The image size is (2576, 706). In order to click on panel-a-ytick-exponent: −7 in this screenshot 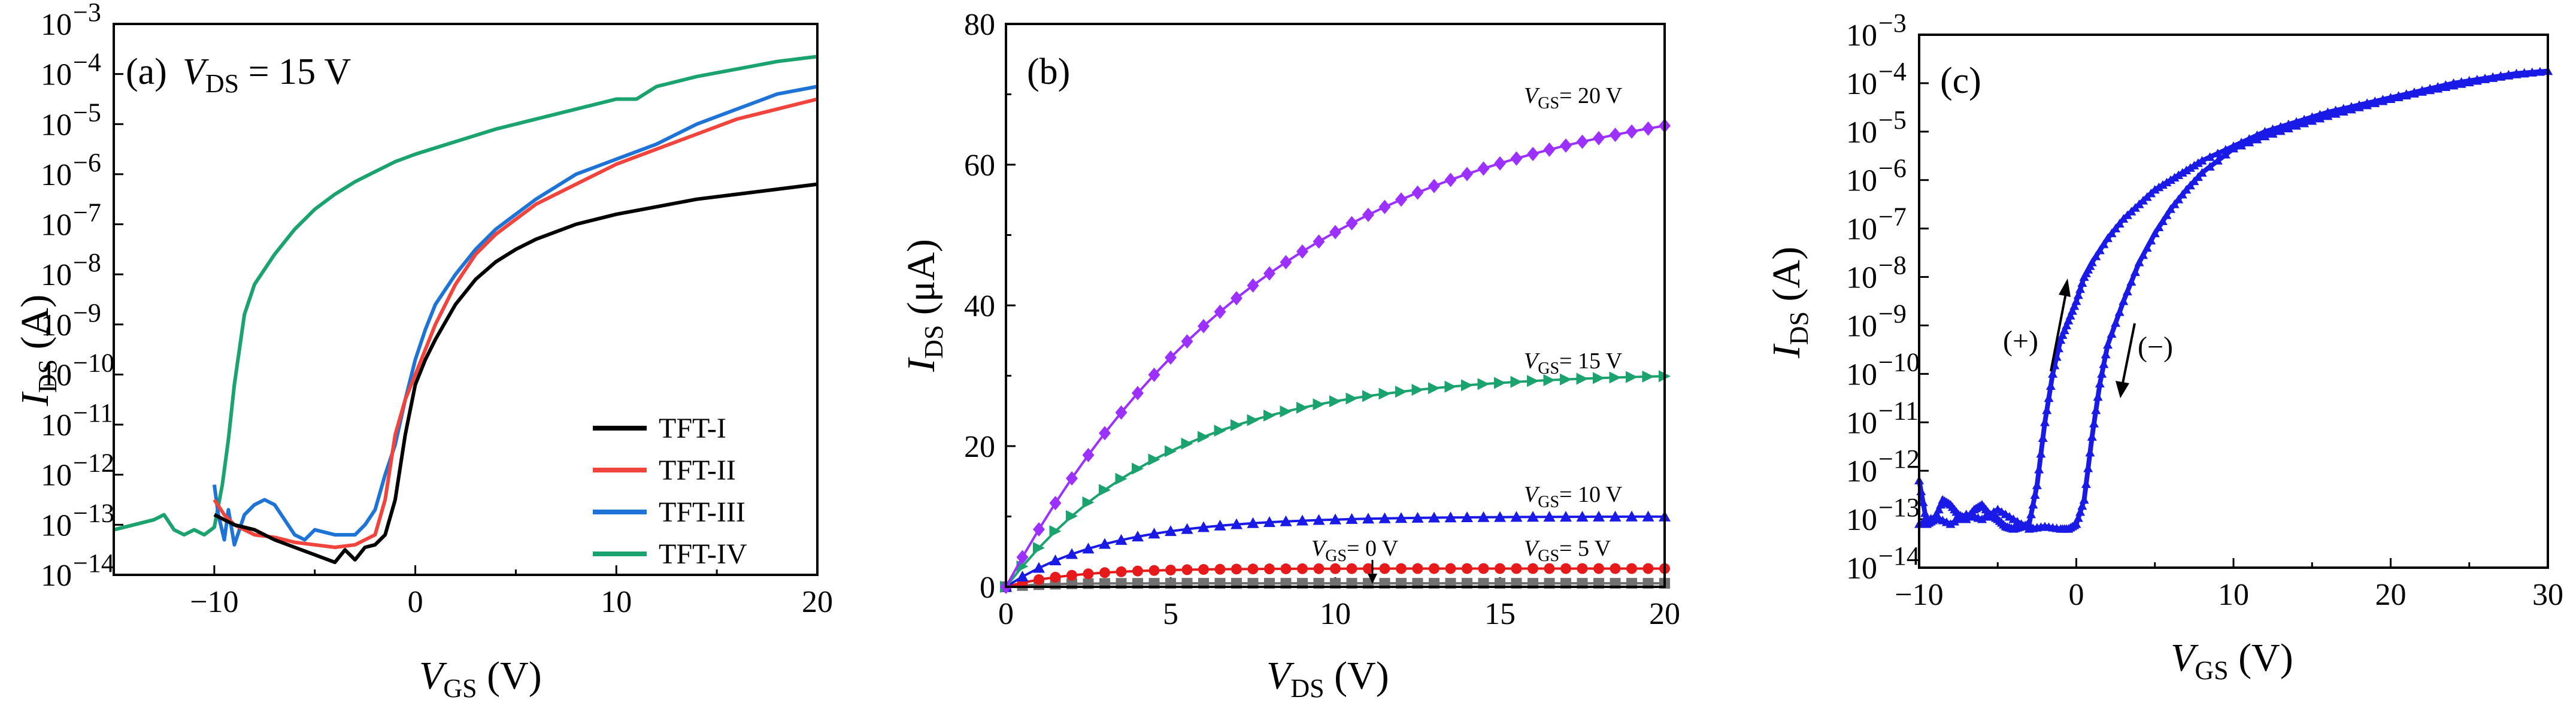, I will do `click(87, 213)`.